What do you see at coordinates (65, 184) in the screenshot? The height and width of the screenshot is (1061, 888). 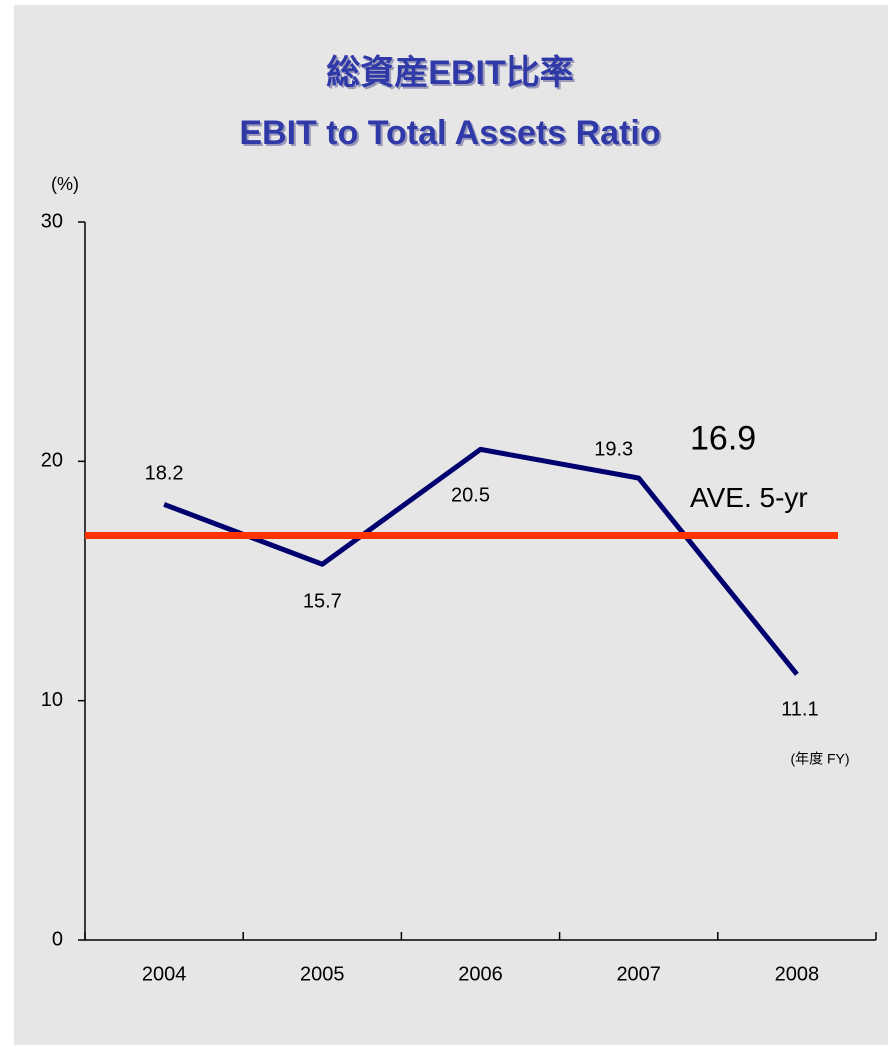 I see `y-unit: (%)` at bounding box center [65, 184].